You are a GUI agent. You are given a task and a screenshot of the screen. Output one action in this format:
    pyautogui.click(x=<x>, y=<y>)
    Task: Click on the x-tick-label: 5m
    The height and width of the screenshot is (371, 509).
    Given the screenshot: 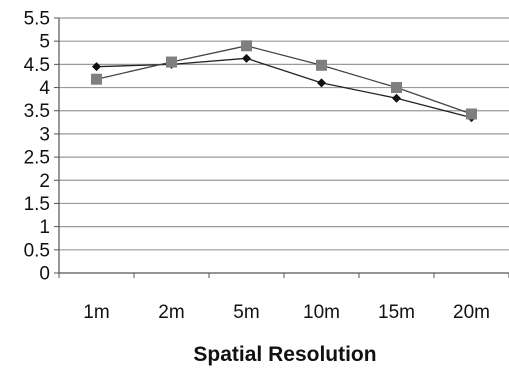 What is the action you would take?
    pyautogui.click(x=246, y=312)
    